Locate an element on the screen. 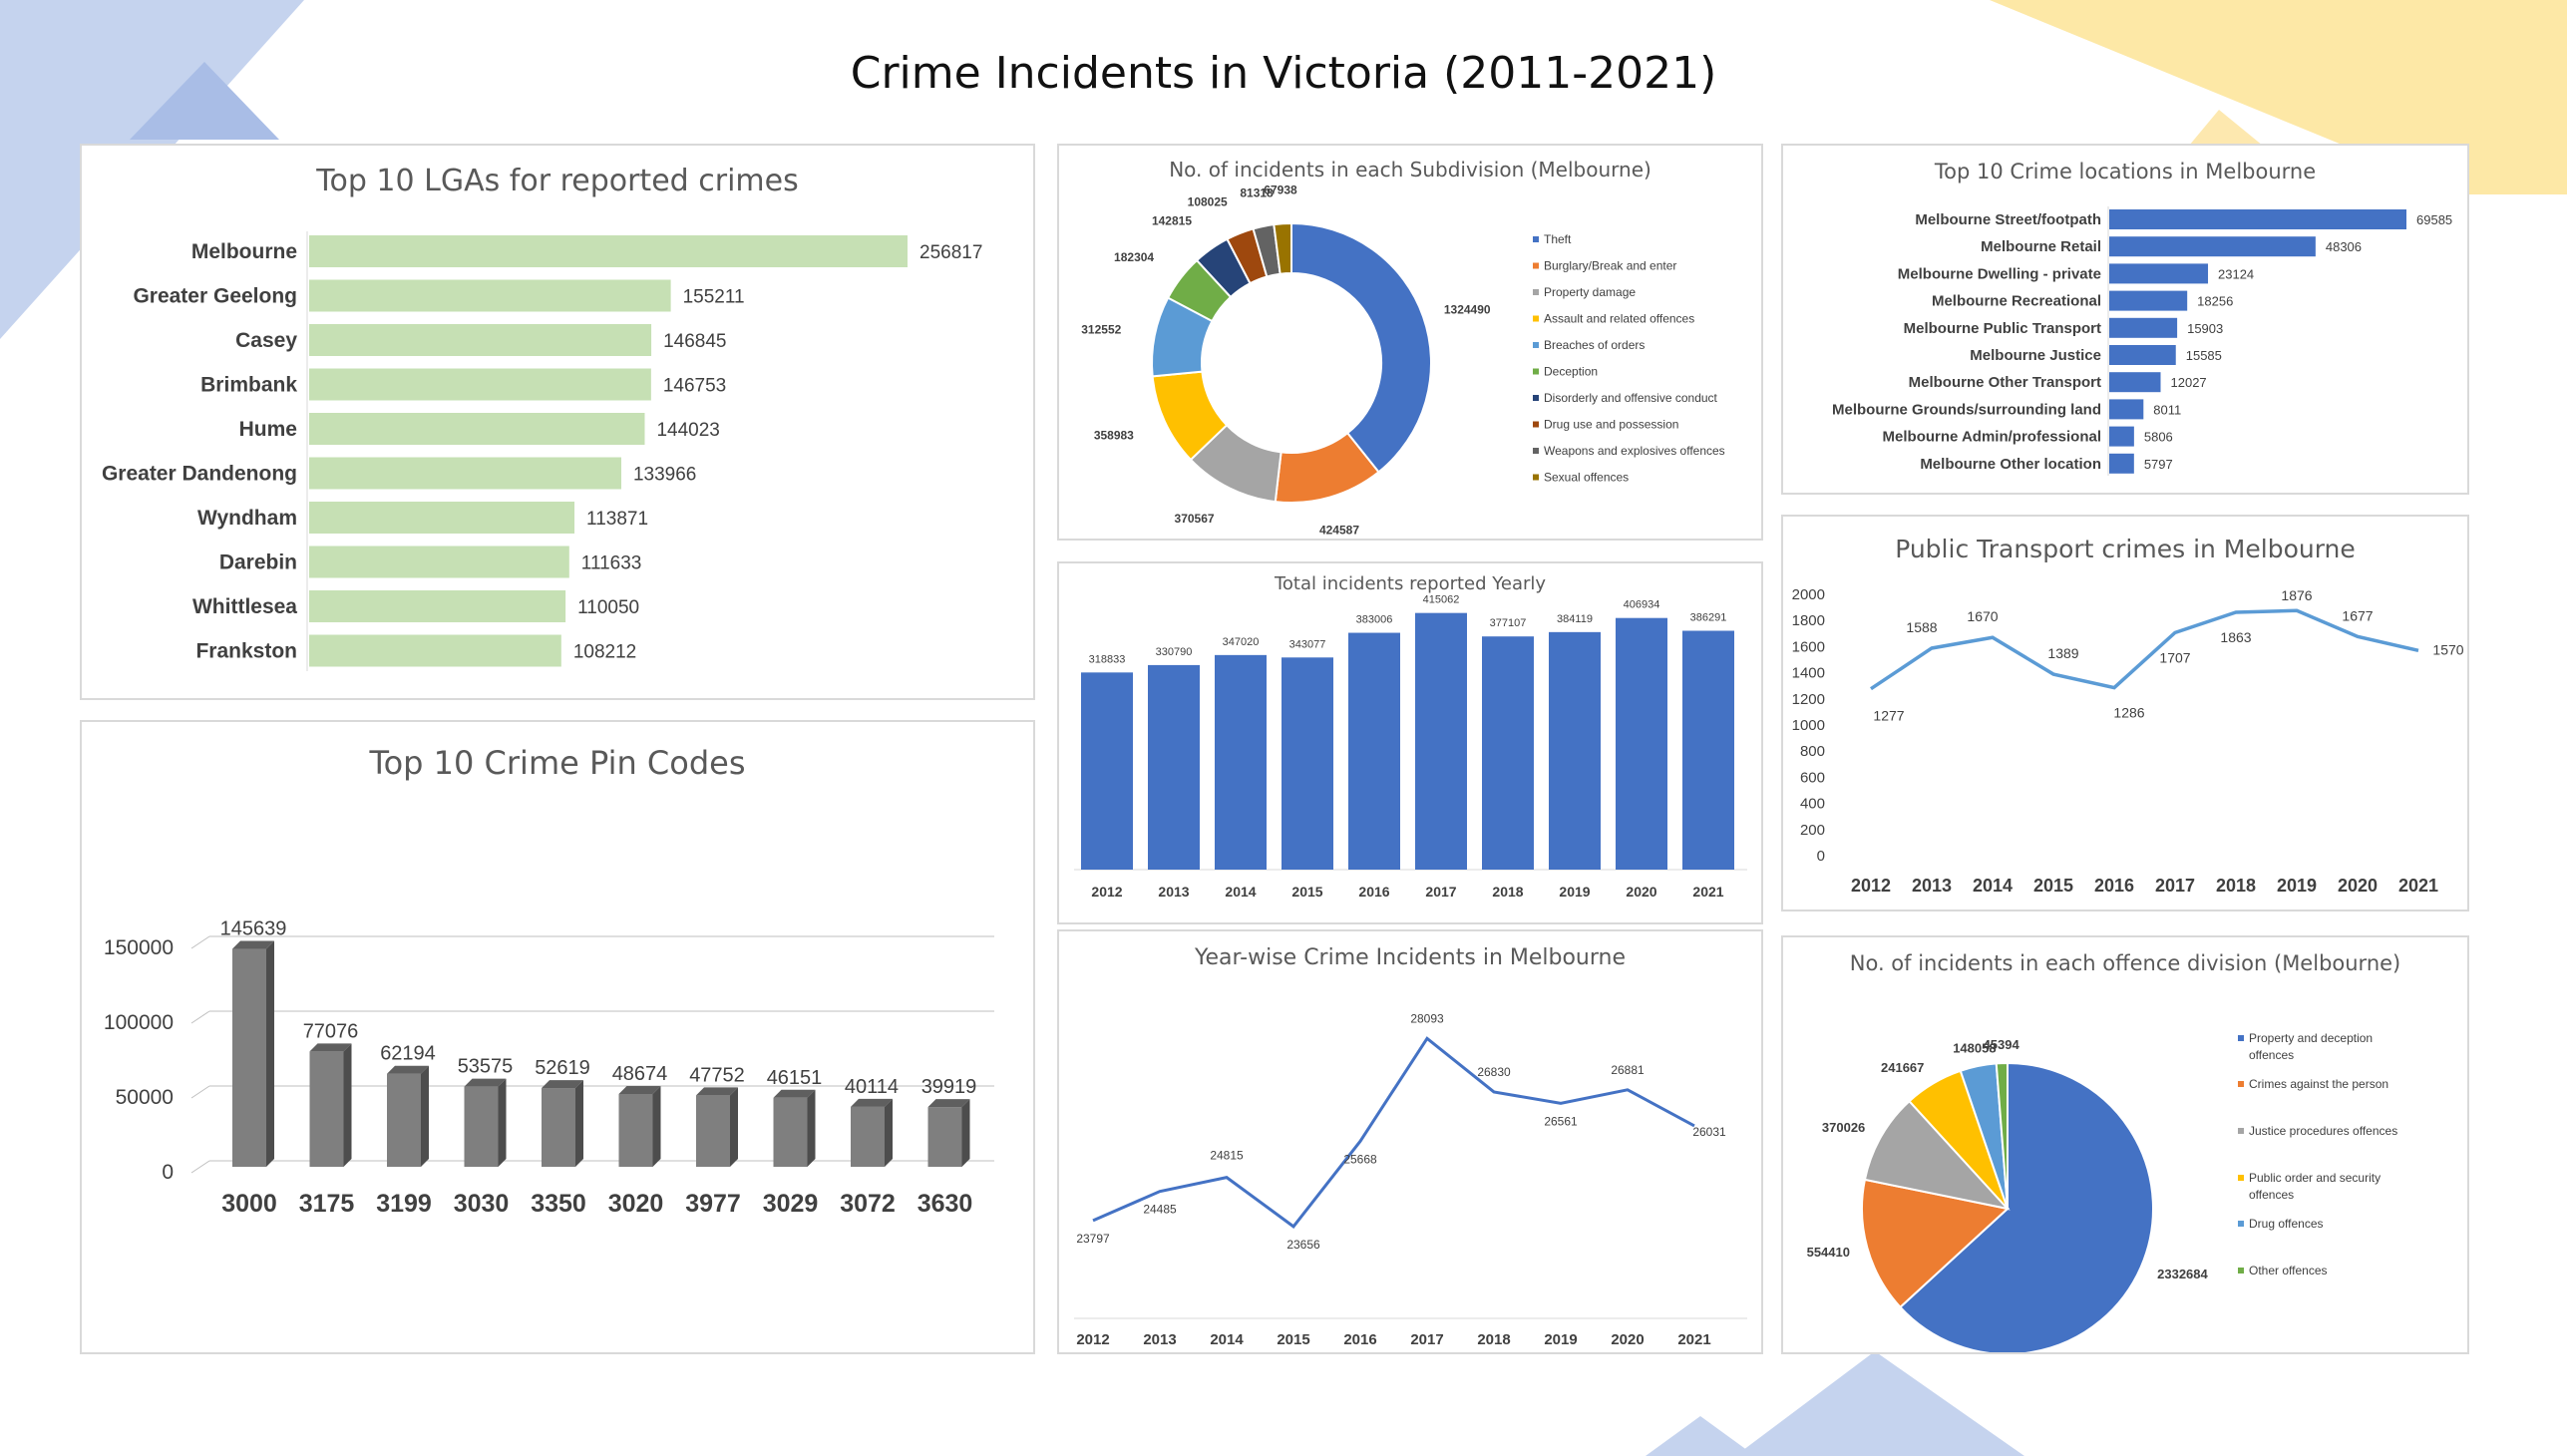  data-label: 146753 is located at coordinates (694, 386).